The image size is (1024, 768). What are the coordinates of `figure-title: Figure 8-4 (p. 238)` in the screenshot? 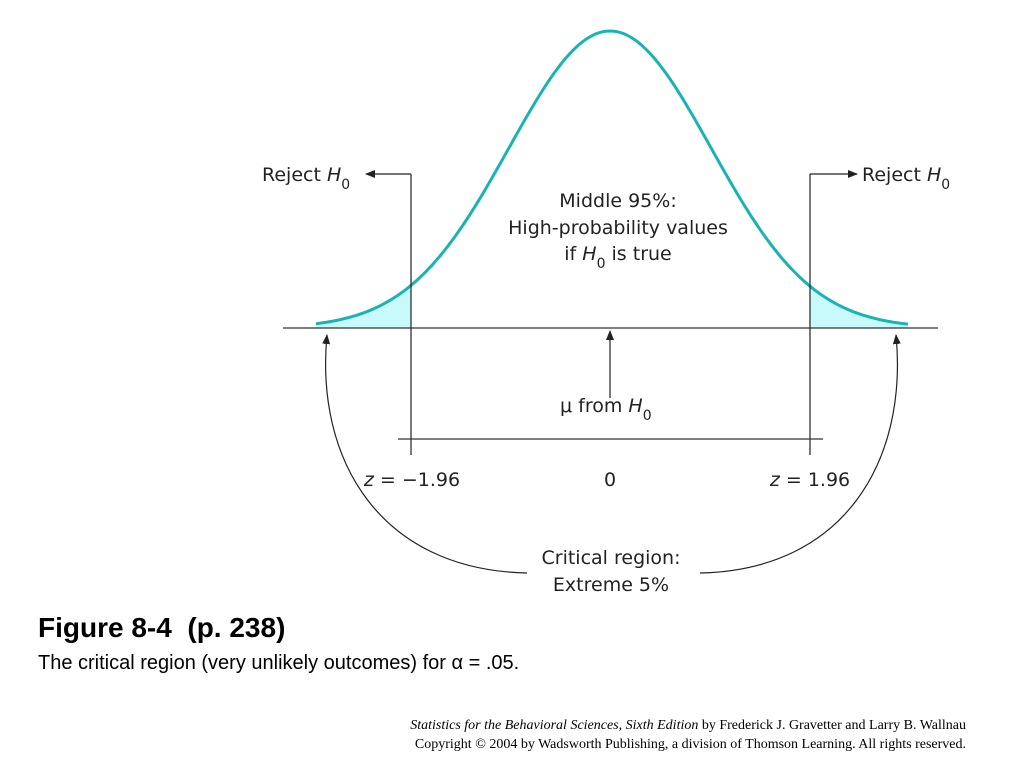 It's located at (162, 627).